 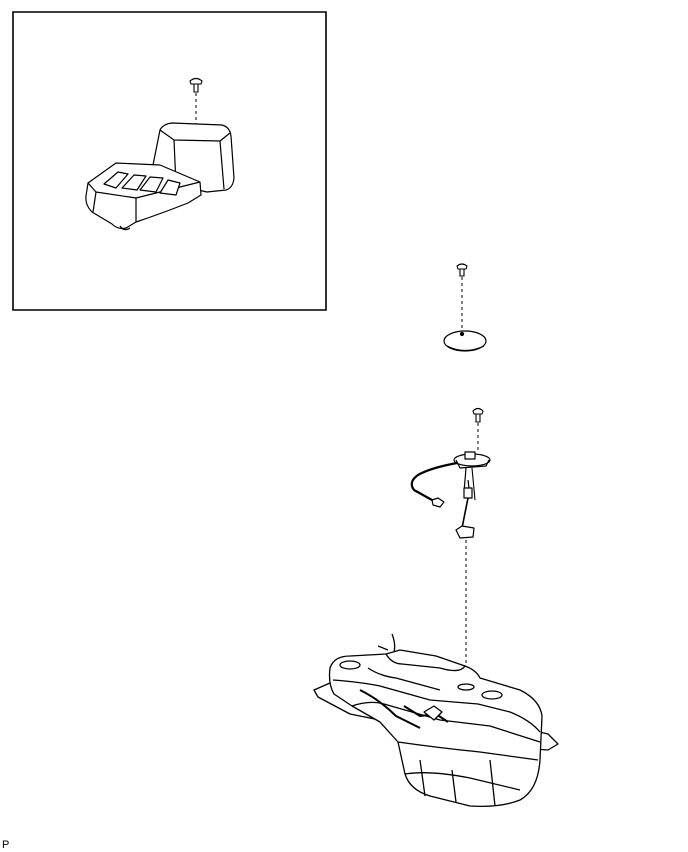 What do you see at coordinates (160, 176) in the screenshot?
I see `console-box` at bounding box center [160, 176].